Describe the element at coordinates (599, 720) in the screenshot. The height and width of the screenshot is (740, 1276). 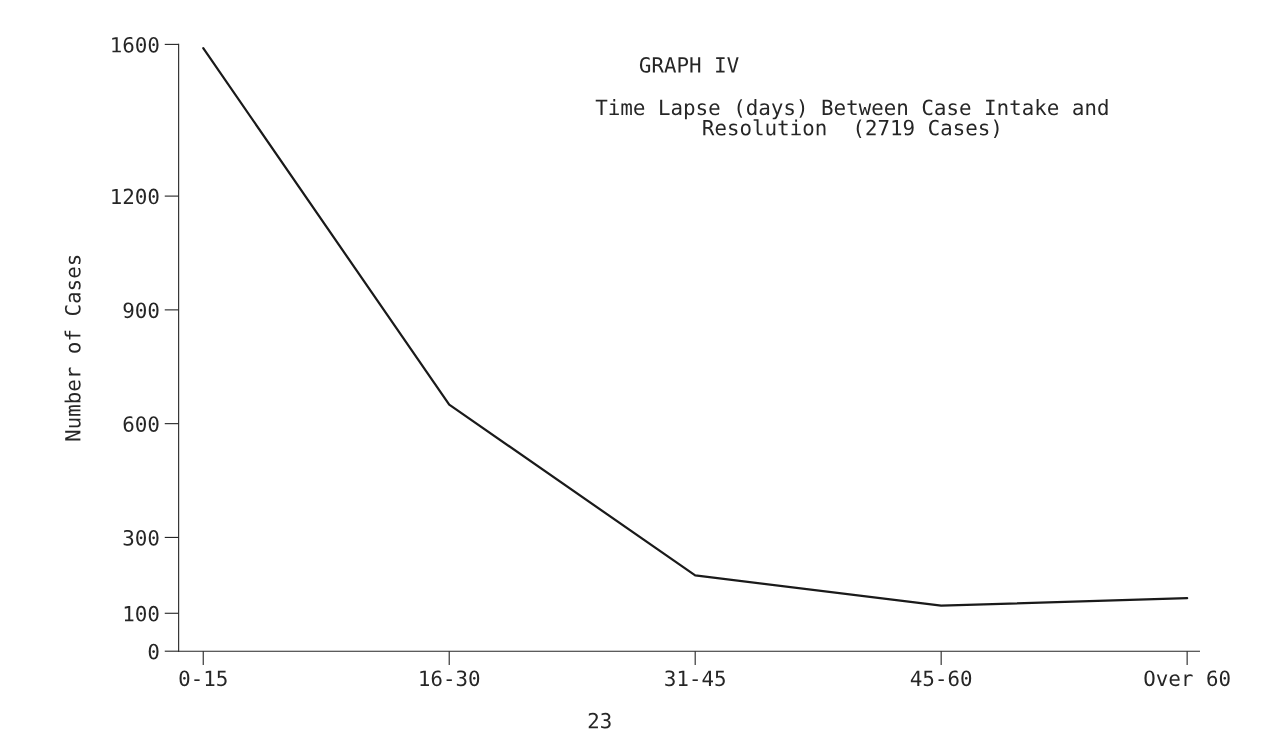
I see `text: 23` at that location.